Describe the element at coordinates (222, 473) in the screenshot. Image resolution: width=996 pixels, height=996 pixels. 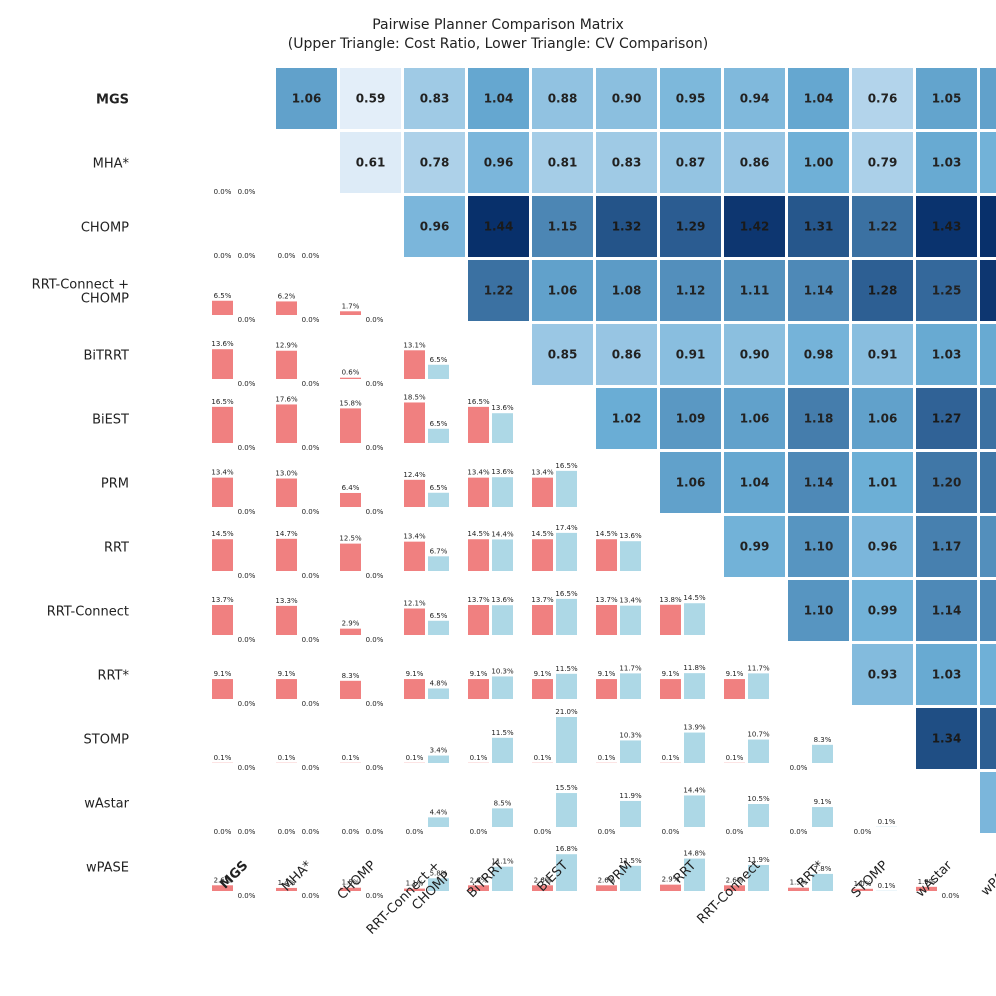
I see `cv-label-row-planner: 13.4%` at that location.